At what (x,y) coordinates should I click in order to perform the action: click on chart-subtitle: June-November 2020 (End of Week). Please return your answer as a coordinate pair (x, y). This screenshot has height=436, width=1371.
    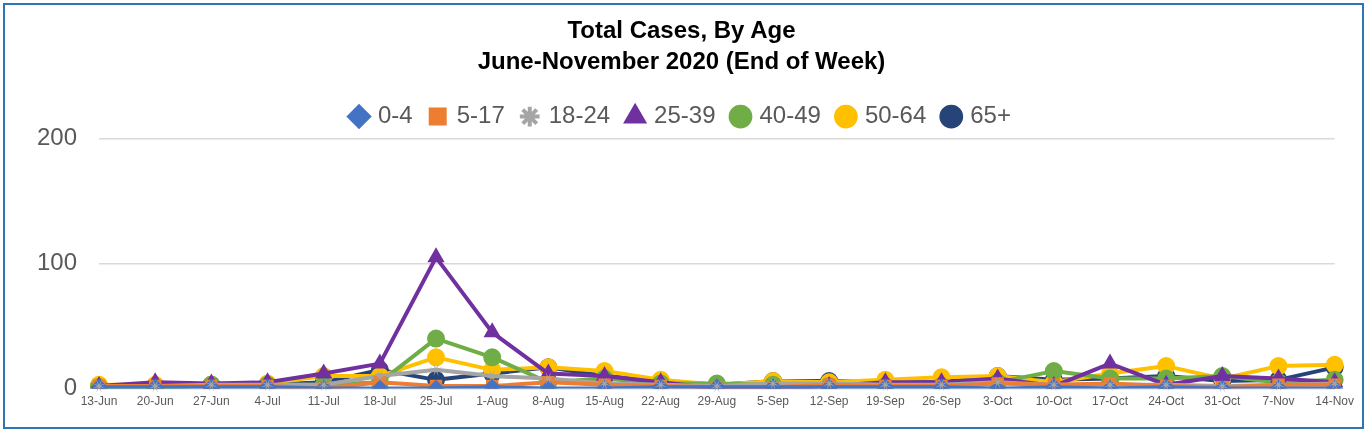
    Looking at the image, I should click on (681, 60).